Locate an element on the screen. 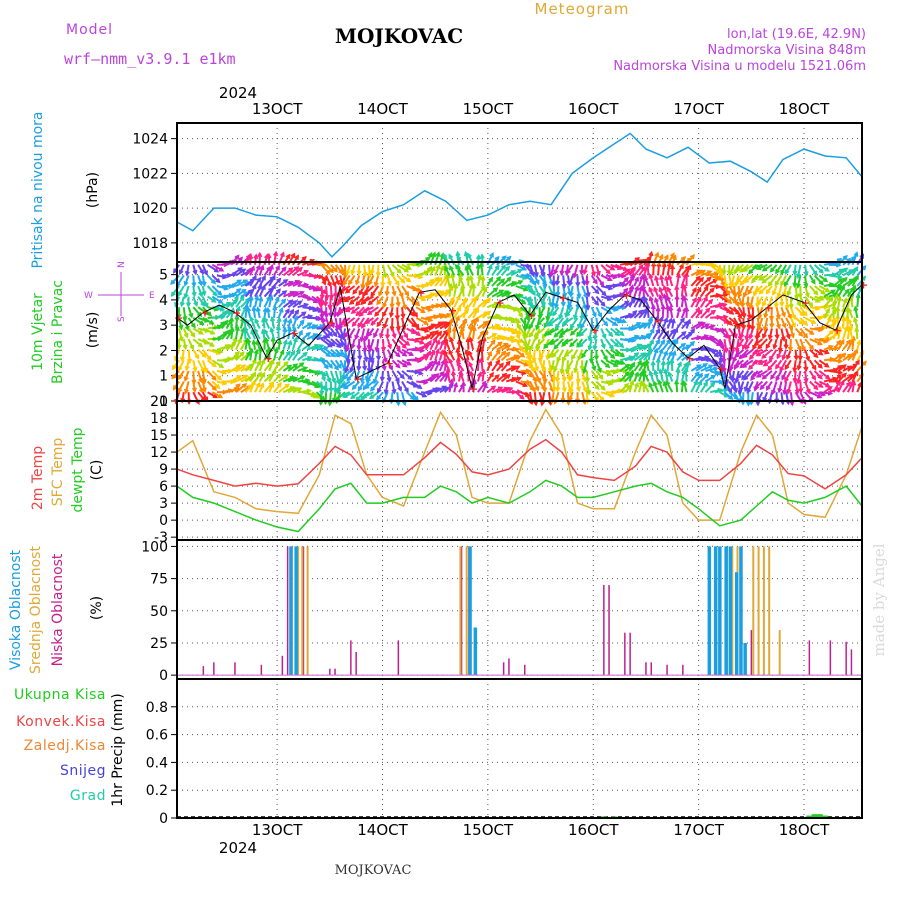 The height and width of the screenshot is (900, 900). wind-gust-marker: + is located at coordinates (563, 297).